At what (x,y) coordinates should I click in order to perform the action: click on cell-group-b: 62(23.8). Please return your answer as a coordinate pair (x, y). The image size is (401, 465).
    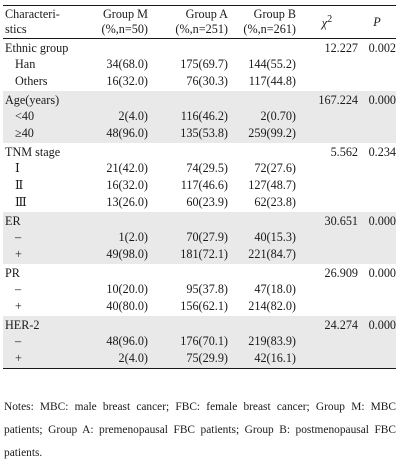
    Looking at the image, I should click on (275, 202).